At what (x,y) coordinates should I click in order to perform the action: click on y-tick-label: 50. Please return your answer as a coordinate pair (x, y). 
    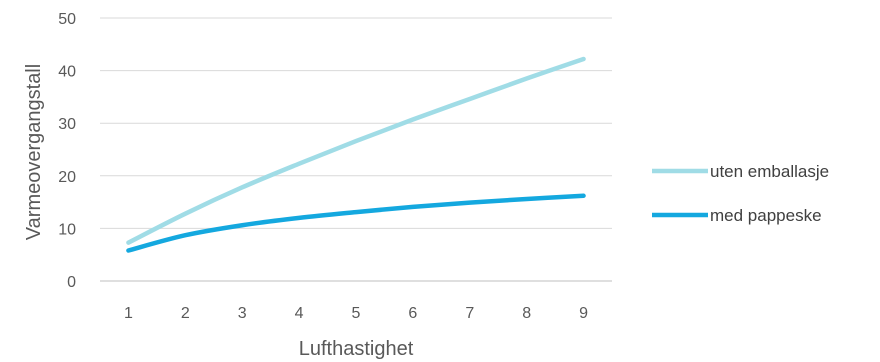
    Looking at the image, I should click on (67, 19).